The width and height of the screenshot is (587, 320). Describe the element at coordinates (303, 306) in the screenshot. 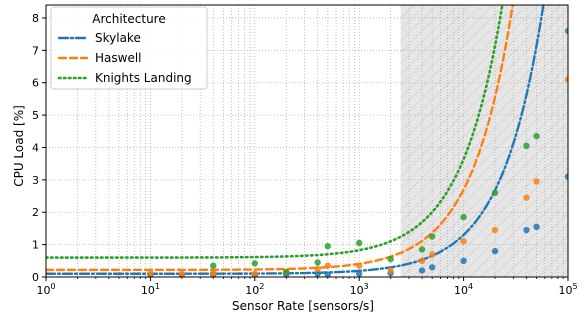

I see `x-axis-label: Sensor Rate [sensors/s]` at that location.